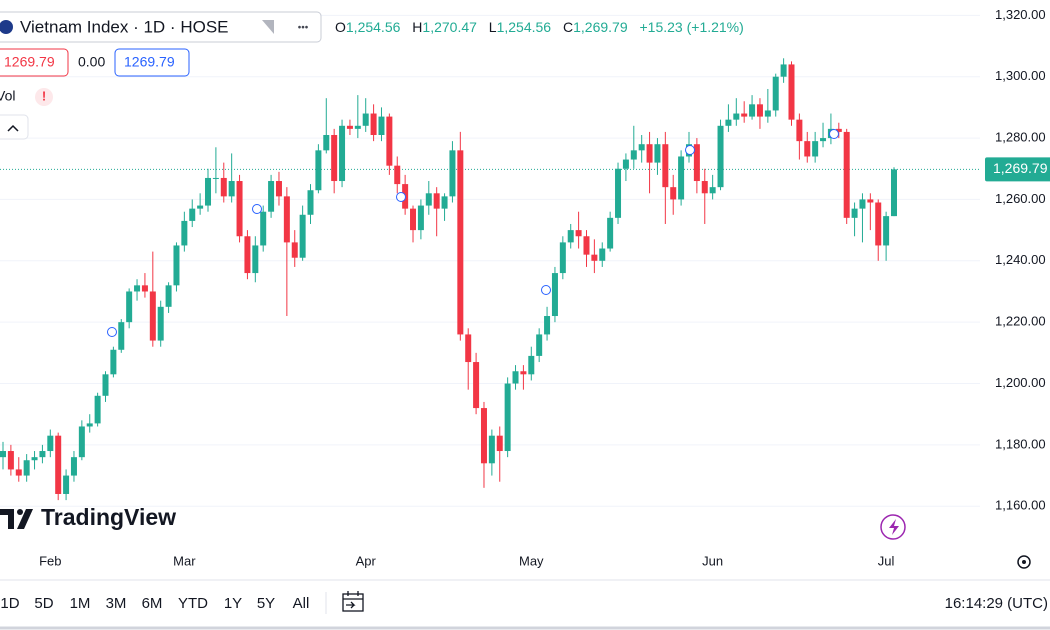 The height and width of the screenshot is (630, 1050). What do you see at coordinates (161, 27) in the screenshot?
I see `symbol-box` at bounding box center [161, 27].